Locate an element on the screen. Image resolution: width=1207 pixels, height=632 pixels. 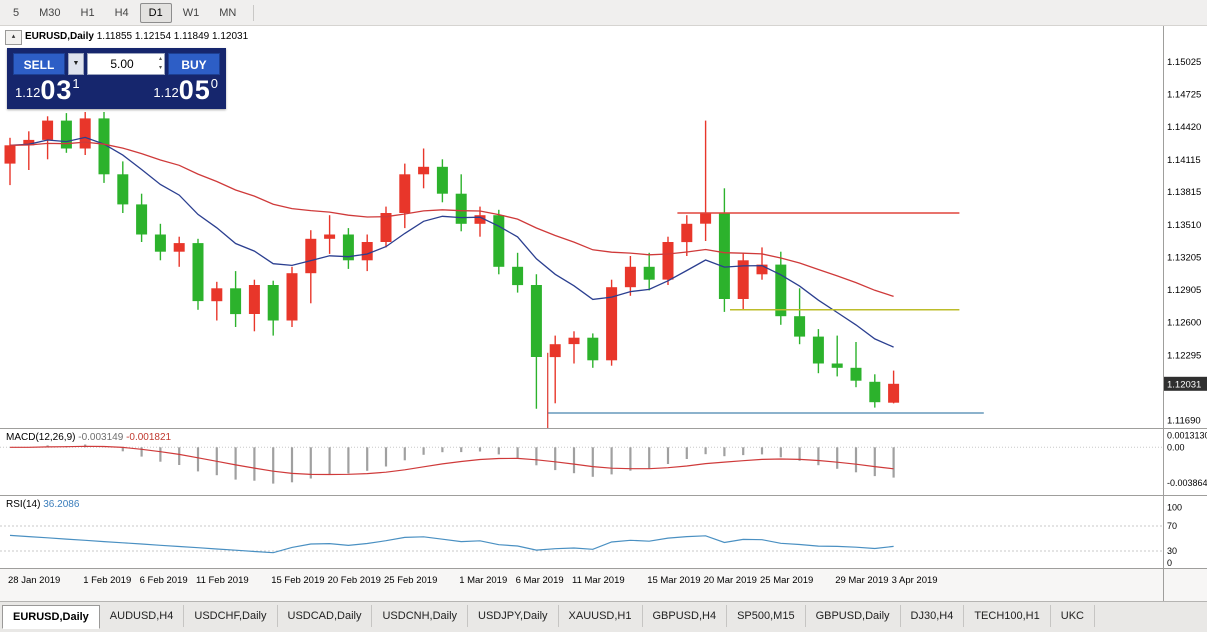
rsi-name: RSI(14) is located at coordinates (23, 504).